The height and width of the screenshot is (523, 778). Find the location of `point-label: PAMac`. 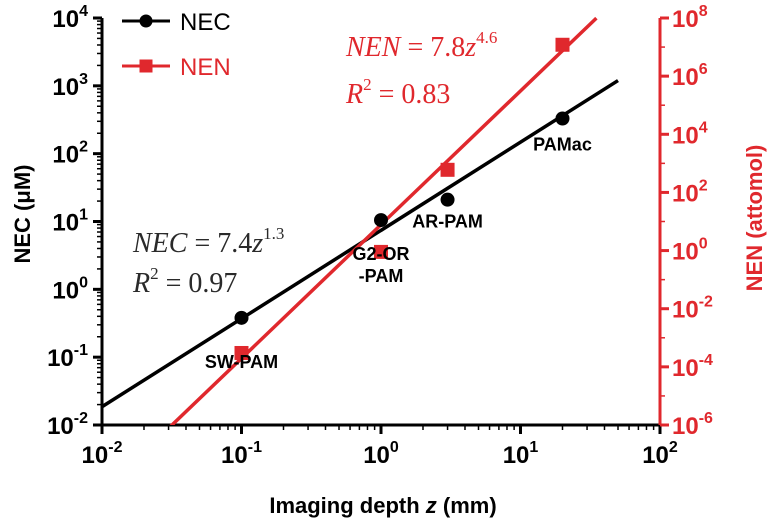

point-label: PAMac is located at coordinates (562, 144).